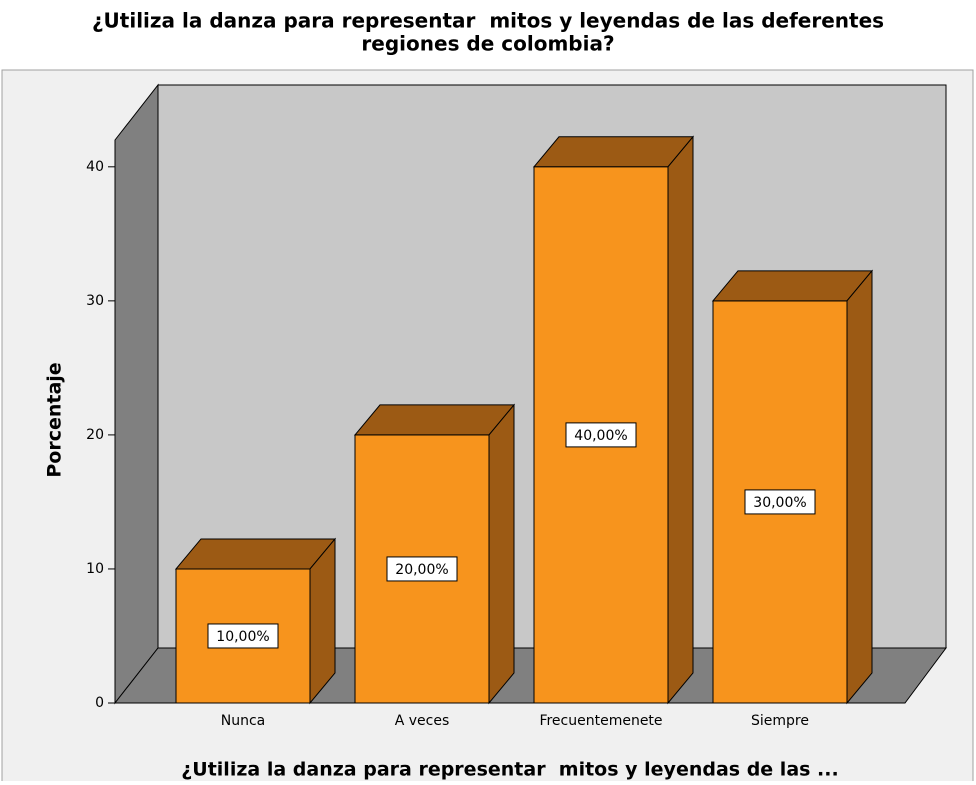  I want to click on y-tick-label: 40, so click(95, 167).